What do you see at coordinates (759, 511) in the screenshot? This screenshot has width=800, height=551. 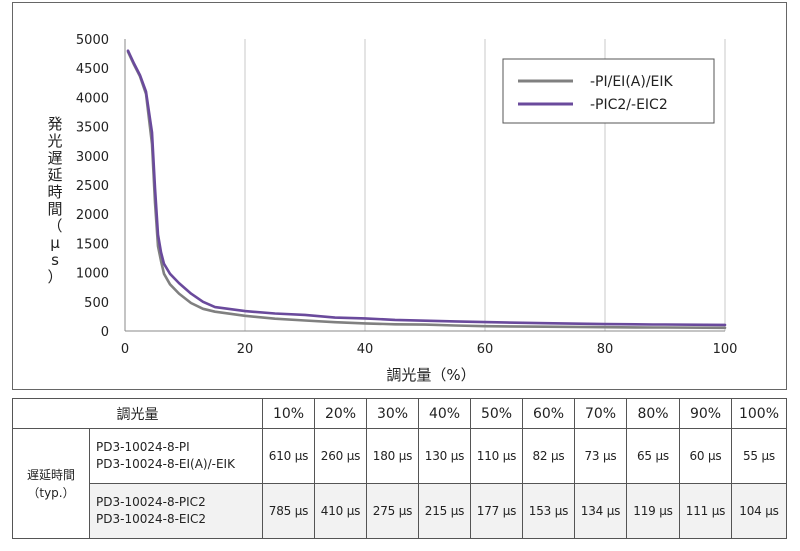 I see `table-cell: 104 μs` at bounding box center [759, 511].